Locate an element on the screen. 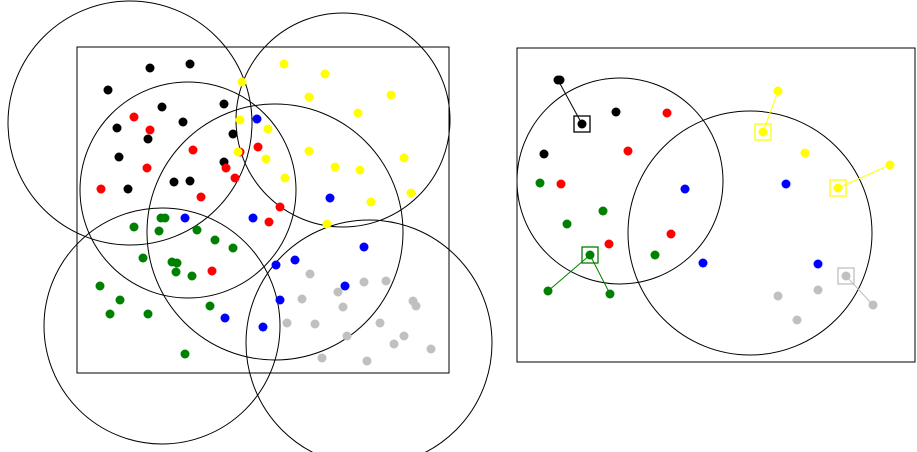  representative-box-black is located at coordinates (582, 124).